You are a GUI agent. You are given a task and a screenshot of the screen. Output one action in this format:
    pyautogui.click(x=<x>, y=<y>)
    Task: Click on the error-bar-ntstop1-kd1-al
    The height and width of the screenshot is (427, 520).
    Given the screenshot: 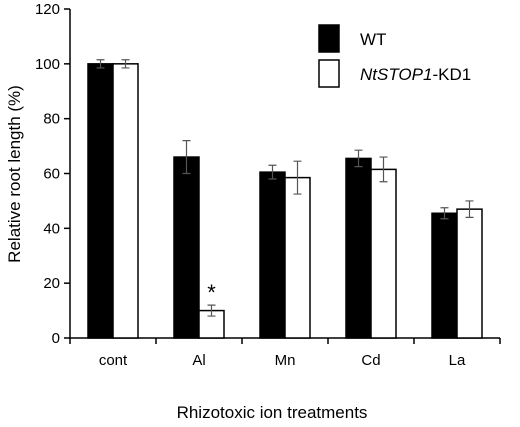 What is the action you would take?
    pyautogui.click(x=211, y=310)
    